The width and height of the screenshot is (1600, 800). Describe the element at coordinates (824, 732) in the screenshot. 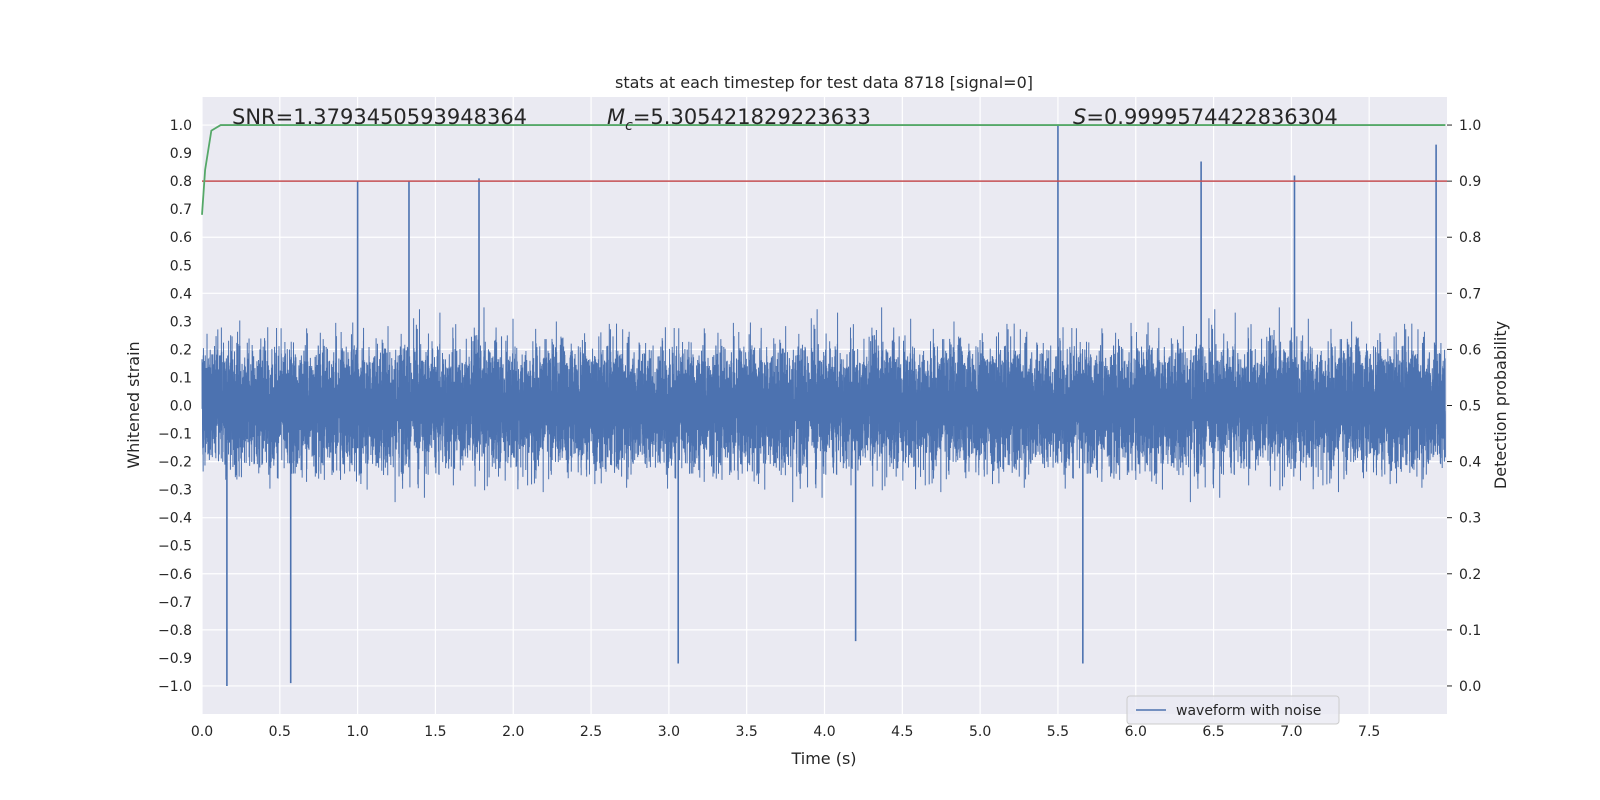

I see `x-tick-label: 4.0` at that location.